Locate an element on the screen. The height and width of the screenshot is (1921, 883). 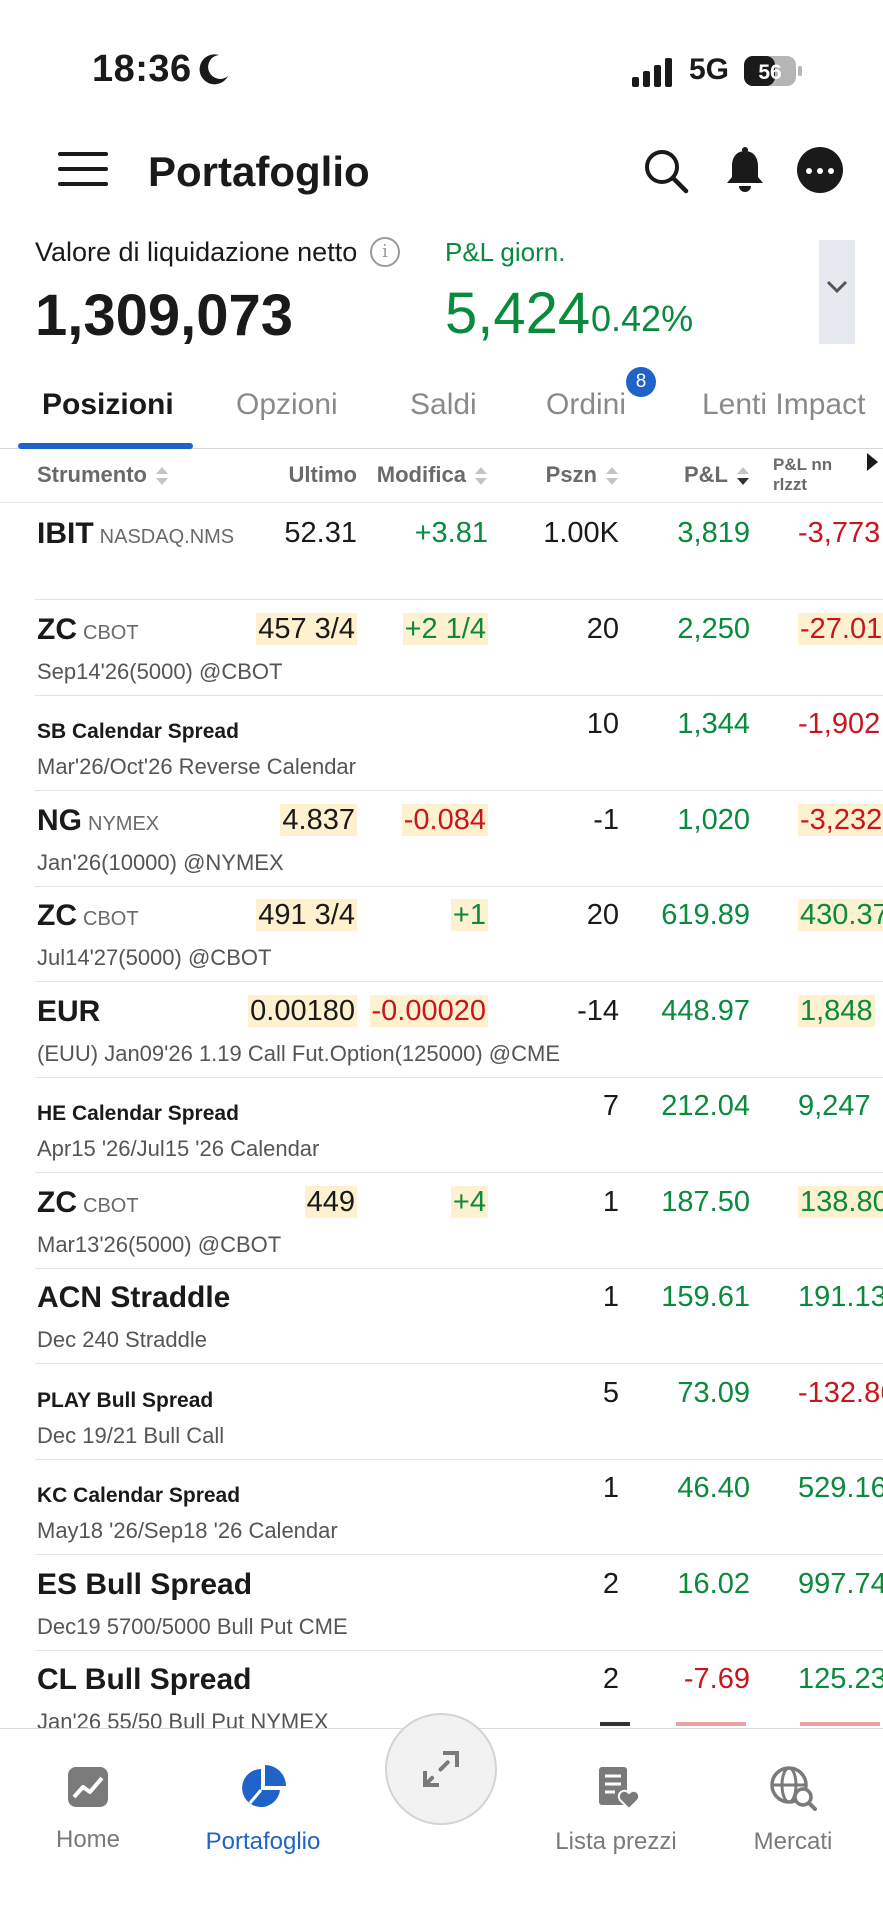
instrument-description: Mar'26/Oct'26 Reverse Calendar is located at coordinates (196, 766).